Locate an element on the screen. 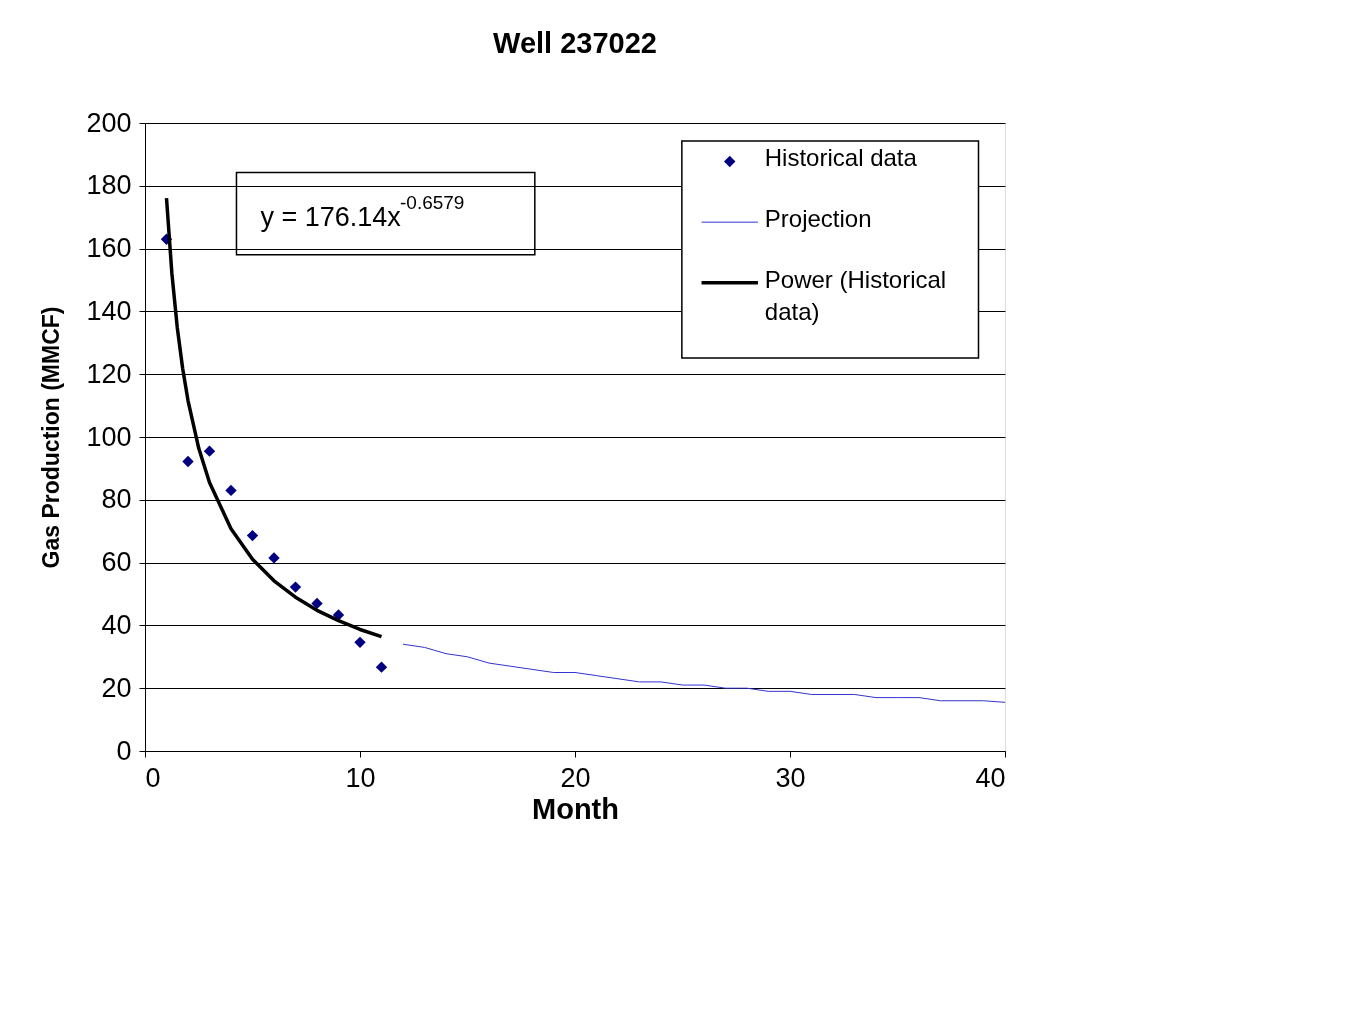 This screenshot has height=1017, width=1349. y-tick-label: 80 is located at coordinates (116, 499).